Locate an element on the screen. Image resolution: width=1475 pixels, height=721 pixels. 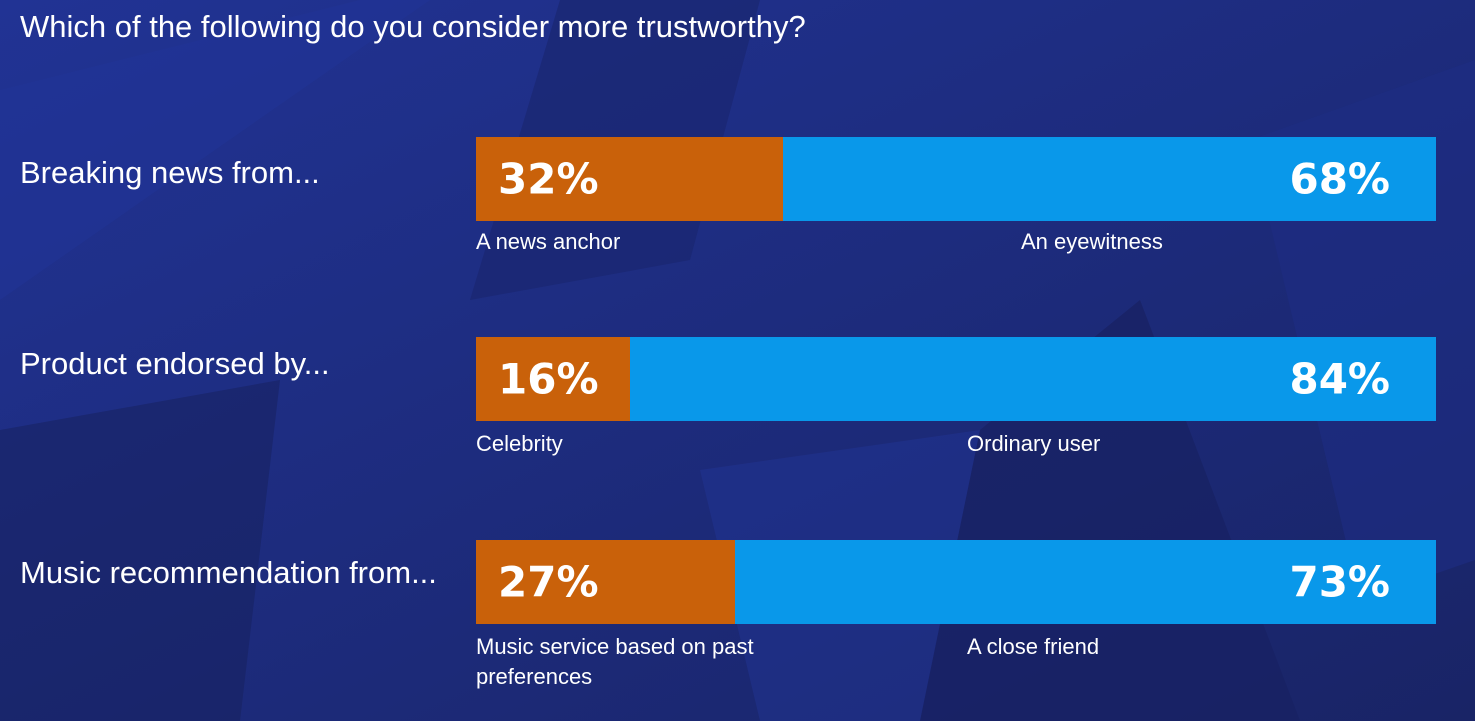
bar-segment-first-option: 16% is located at coordinates (553, 379).